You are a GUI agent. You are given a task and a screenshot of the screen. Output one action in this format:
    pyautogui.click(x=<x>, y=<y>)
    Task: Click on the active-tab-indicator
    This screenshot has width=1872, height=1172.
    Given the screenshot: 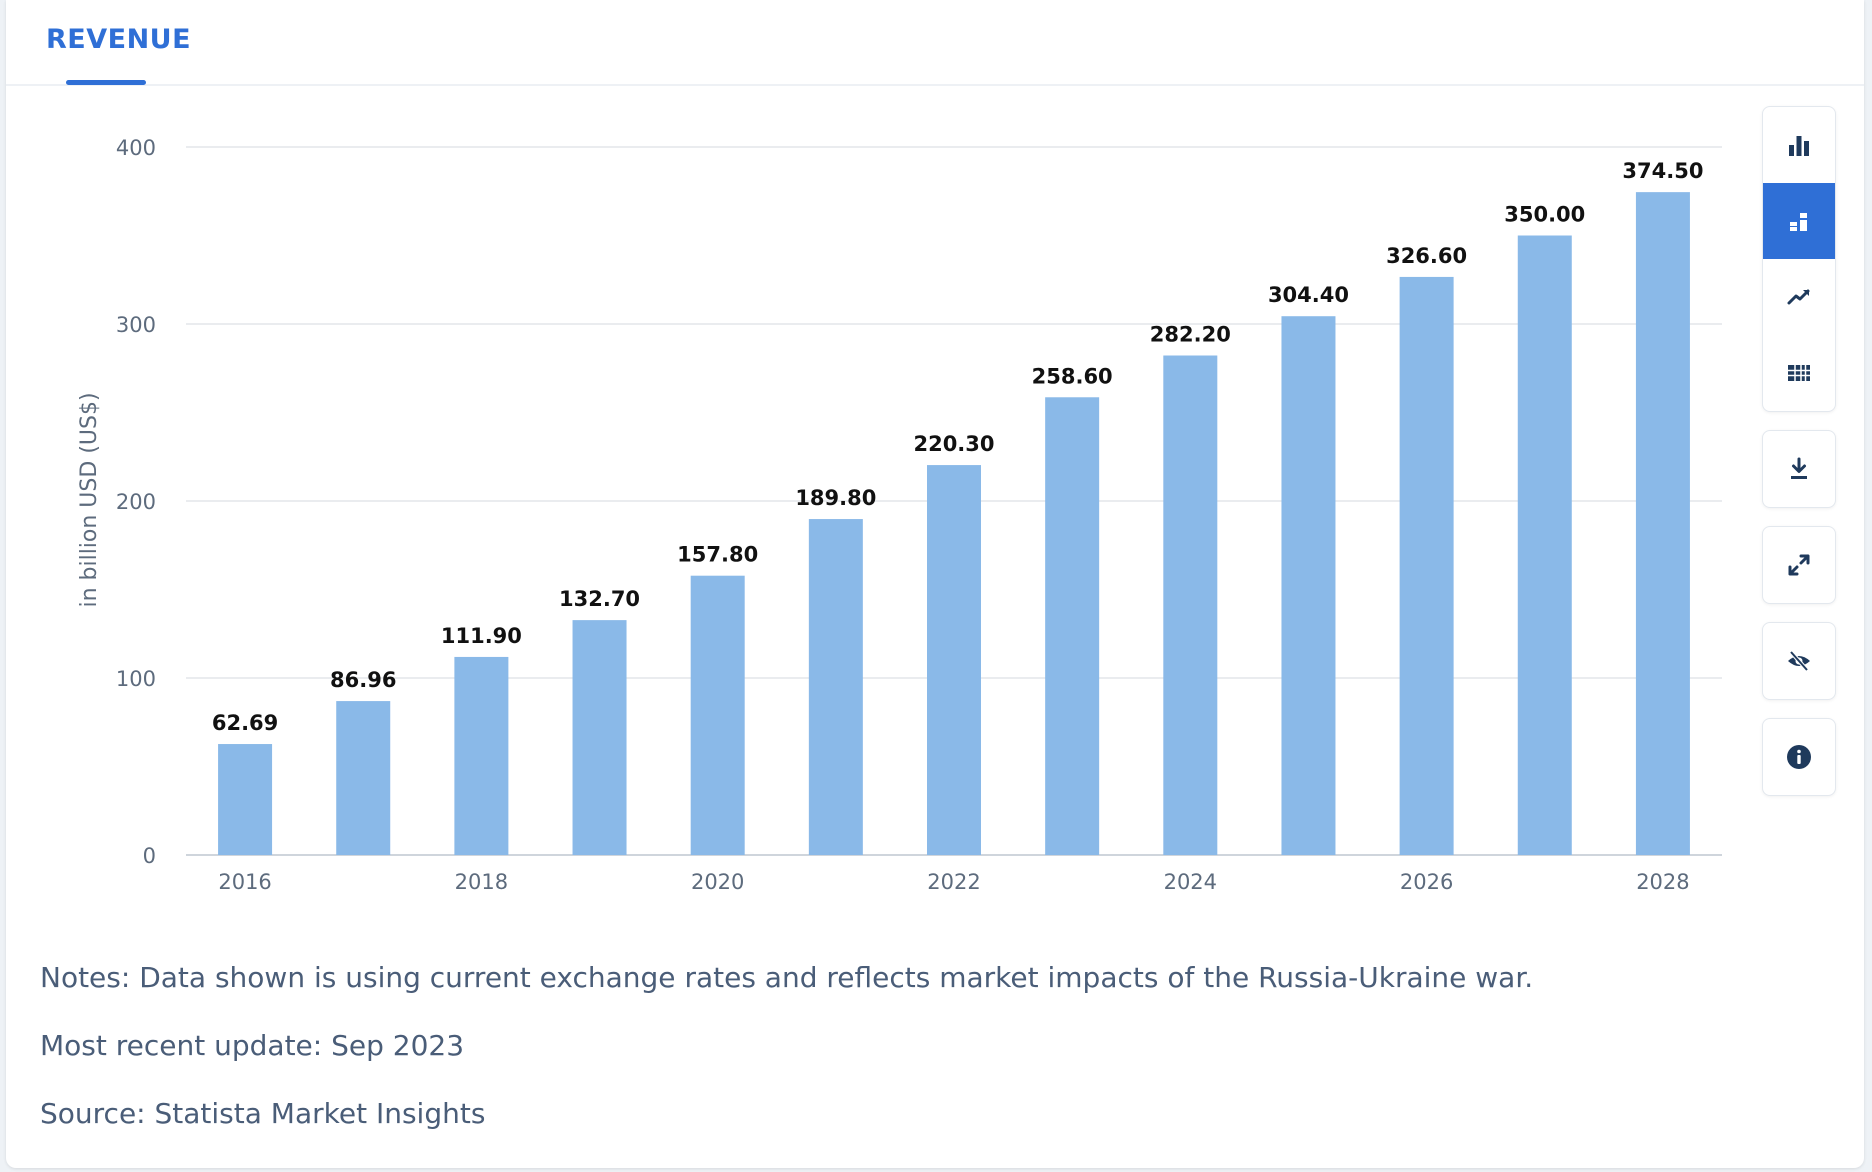 What is the action you would take?
    pyautogui.click(x=106, y=82)
    